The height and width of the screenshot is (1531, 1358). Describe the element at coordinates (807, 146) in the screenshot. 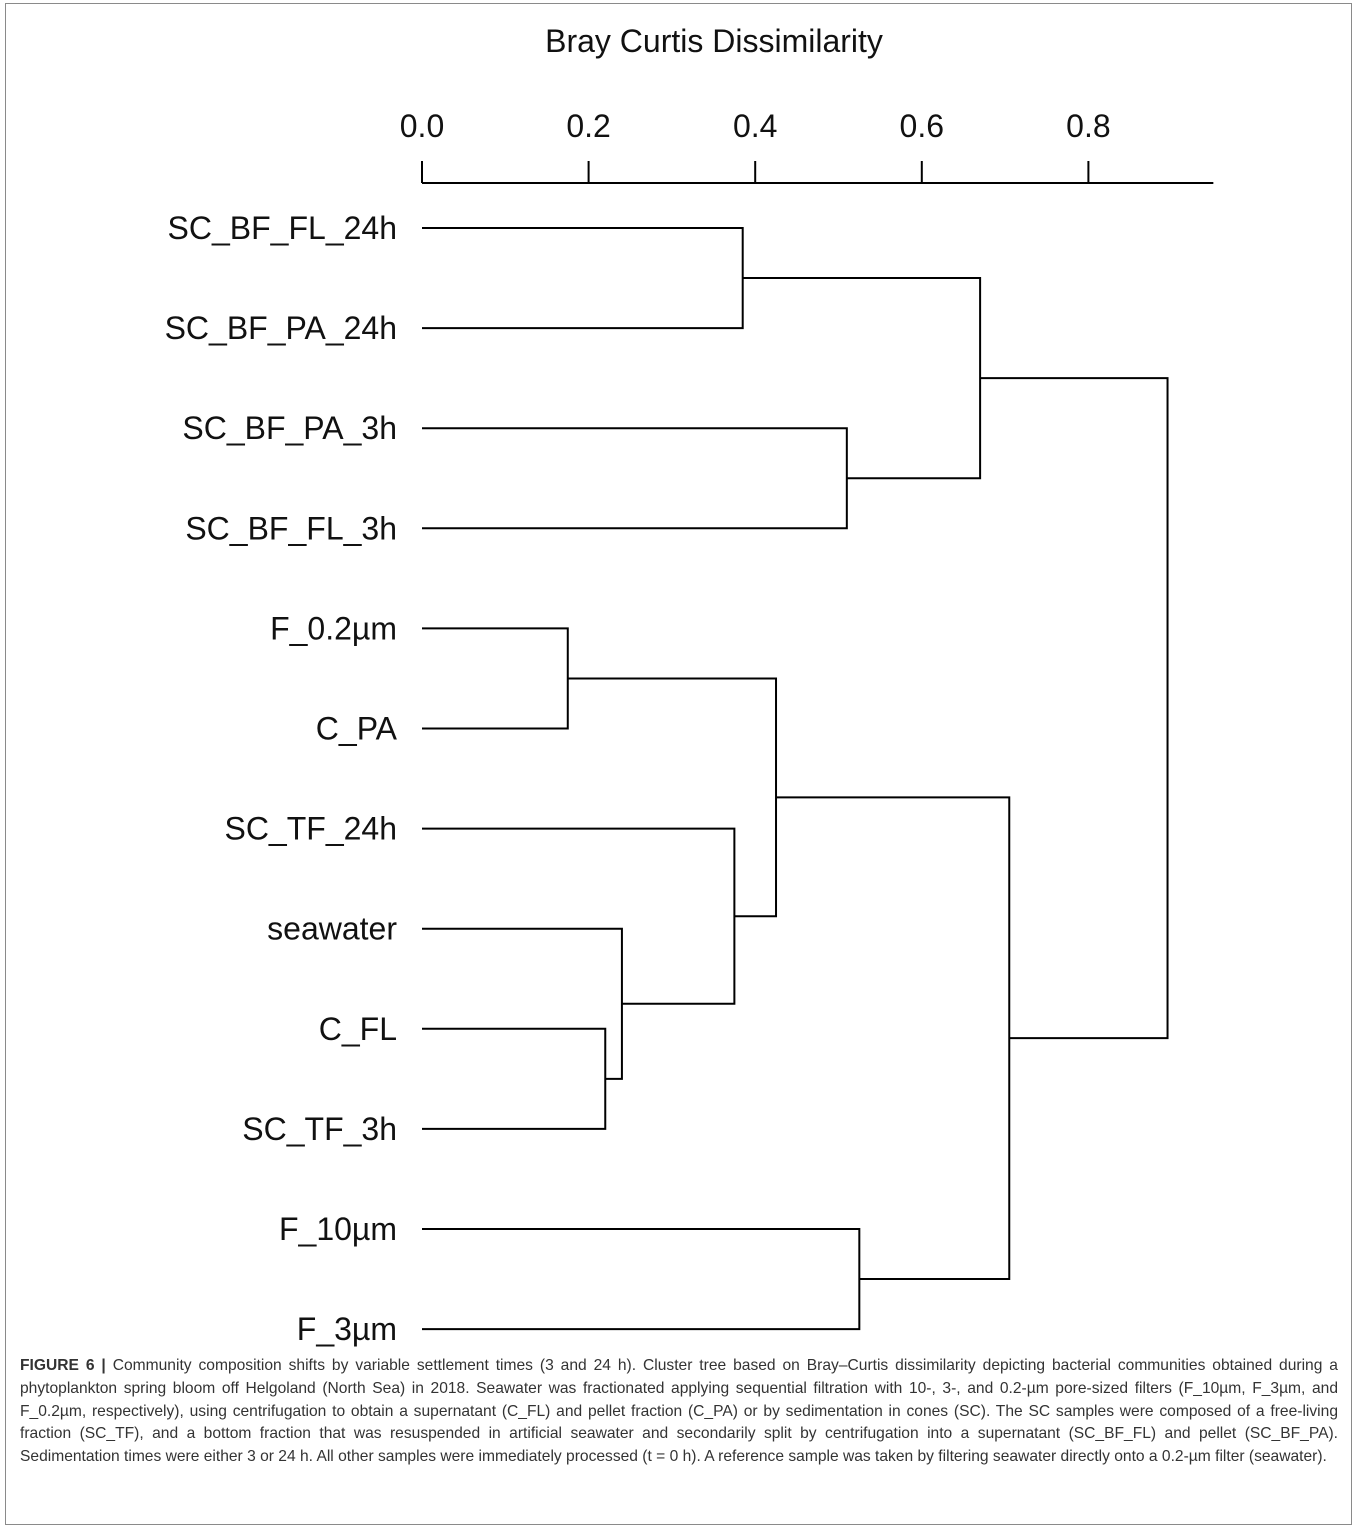

I see `x-axis: 0.0 0.2 0.4 0.6 0.8` at that location.